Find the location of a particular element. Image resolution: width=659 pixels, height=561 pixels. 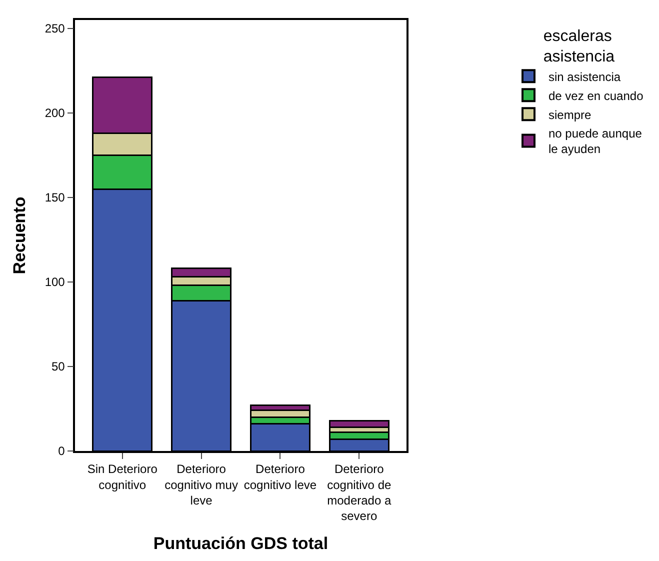

x-tick-label: Deterioro cognitivo leve is located at coordinates (280, 477).